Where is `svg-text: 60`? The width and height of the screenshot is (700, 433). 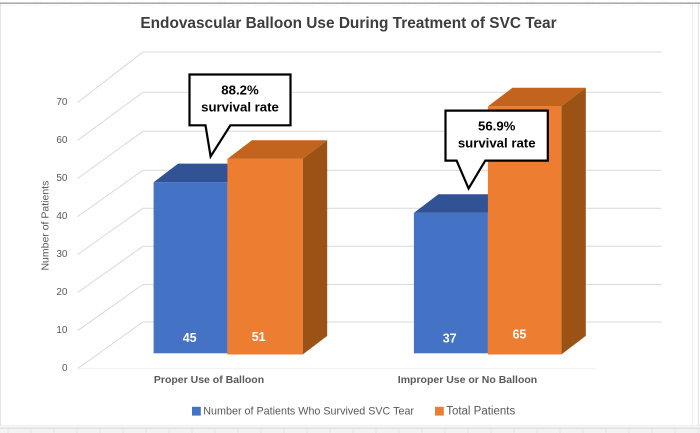
svg-text: 60 is located at coordinates (62, 140).